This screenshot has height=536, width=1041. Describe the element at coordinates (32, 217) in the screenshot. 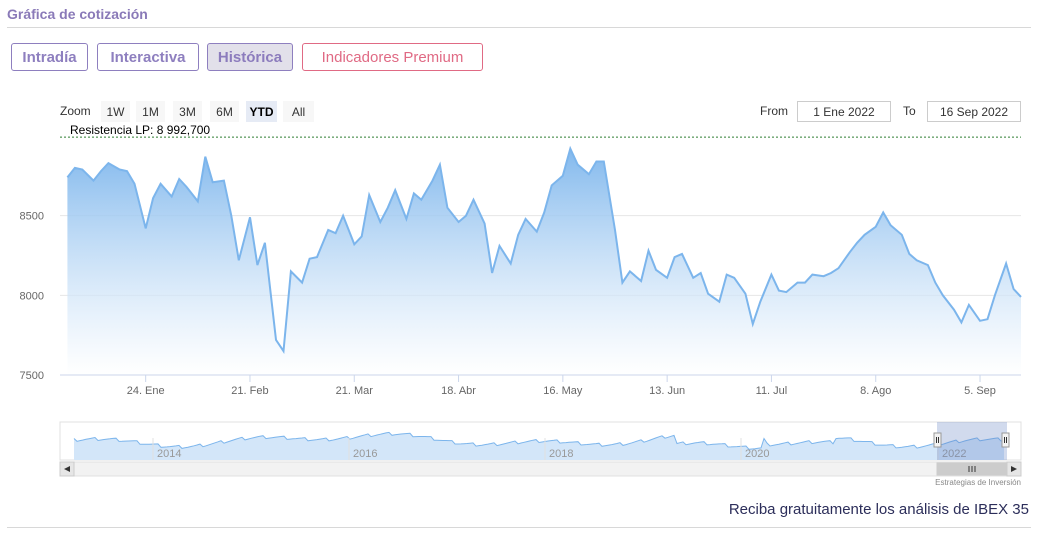

I see `y-tick-label: 8500` at that location.